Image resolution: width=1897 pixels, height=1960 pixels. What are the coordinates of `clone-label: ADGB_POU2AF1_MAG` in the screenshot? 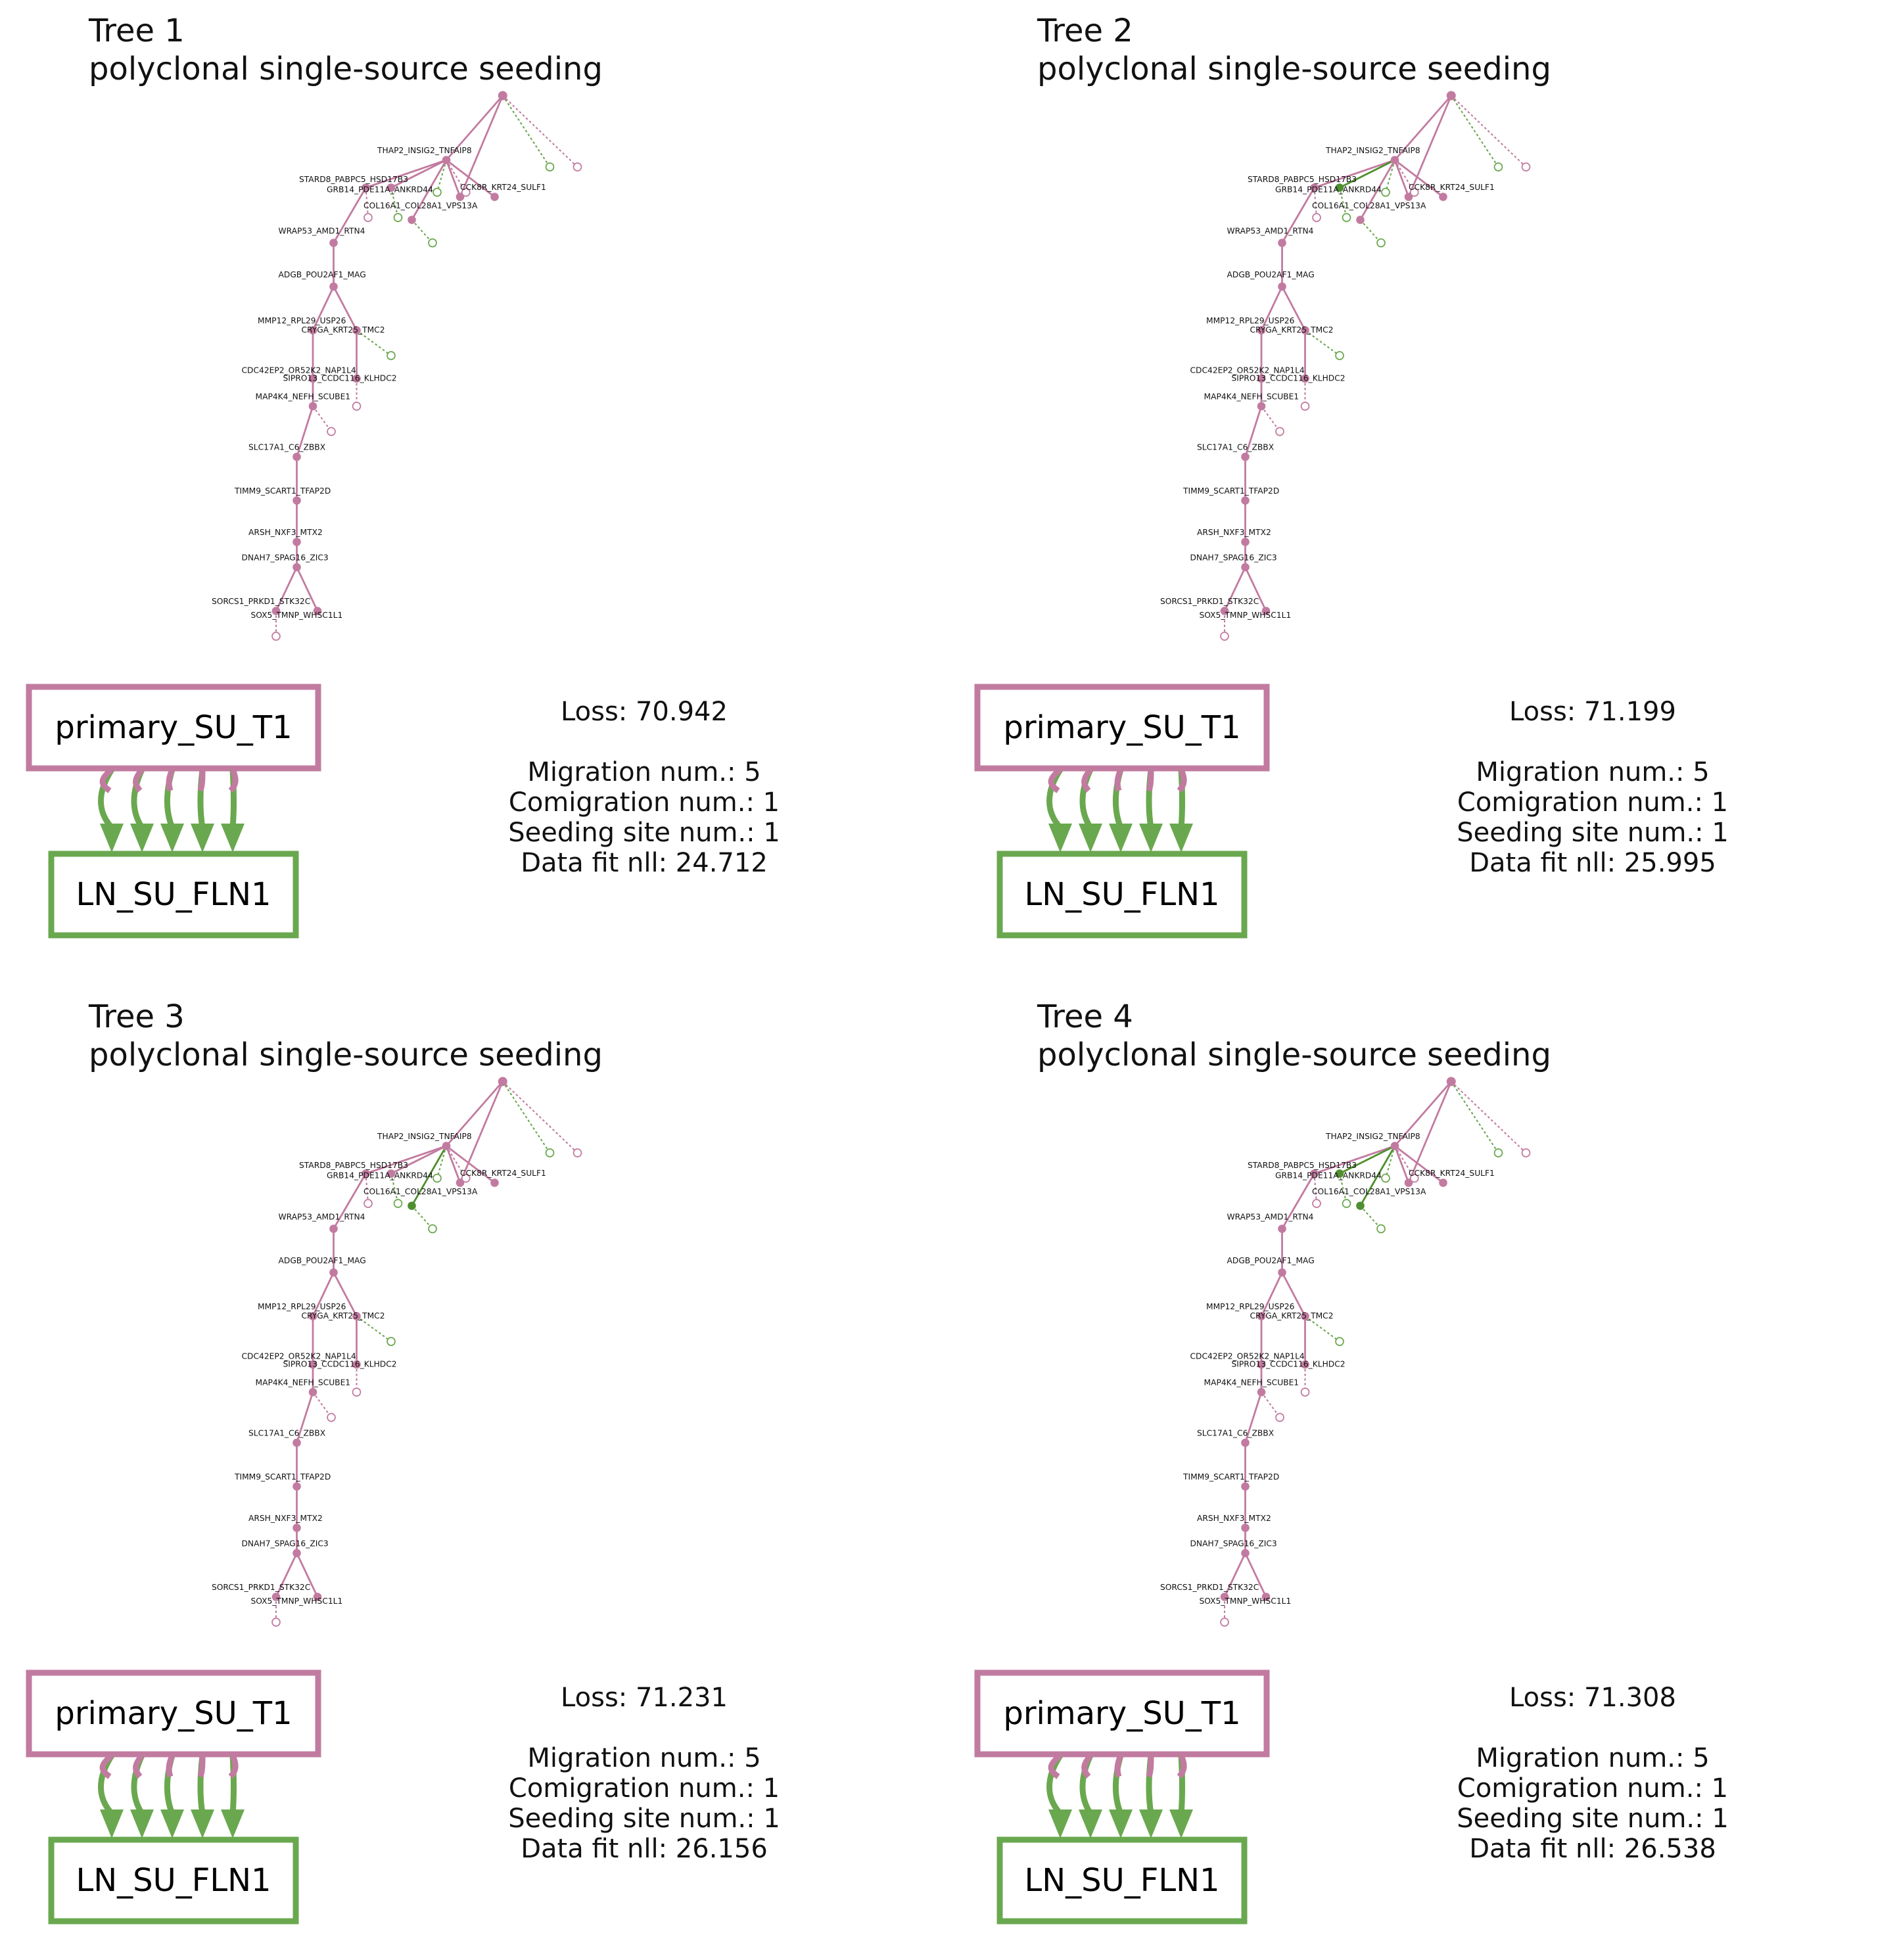 It's located at (1271, 274).